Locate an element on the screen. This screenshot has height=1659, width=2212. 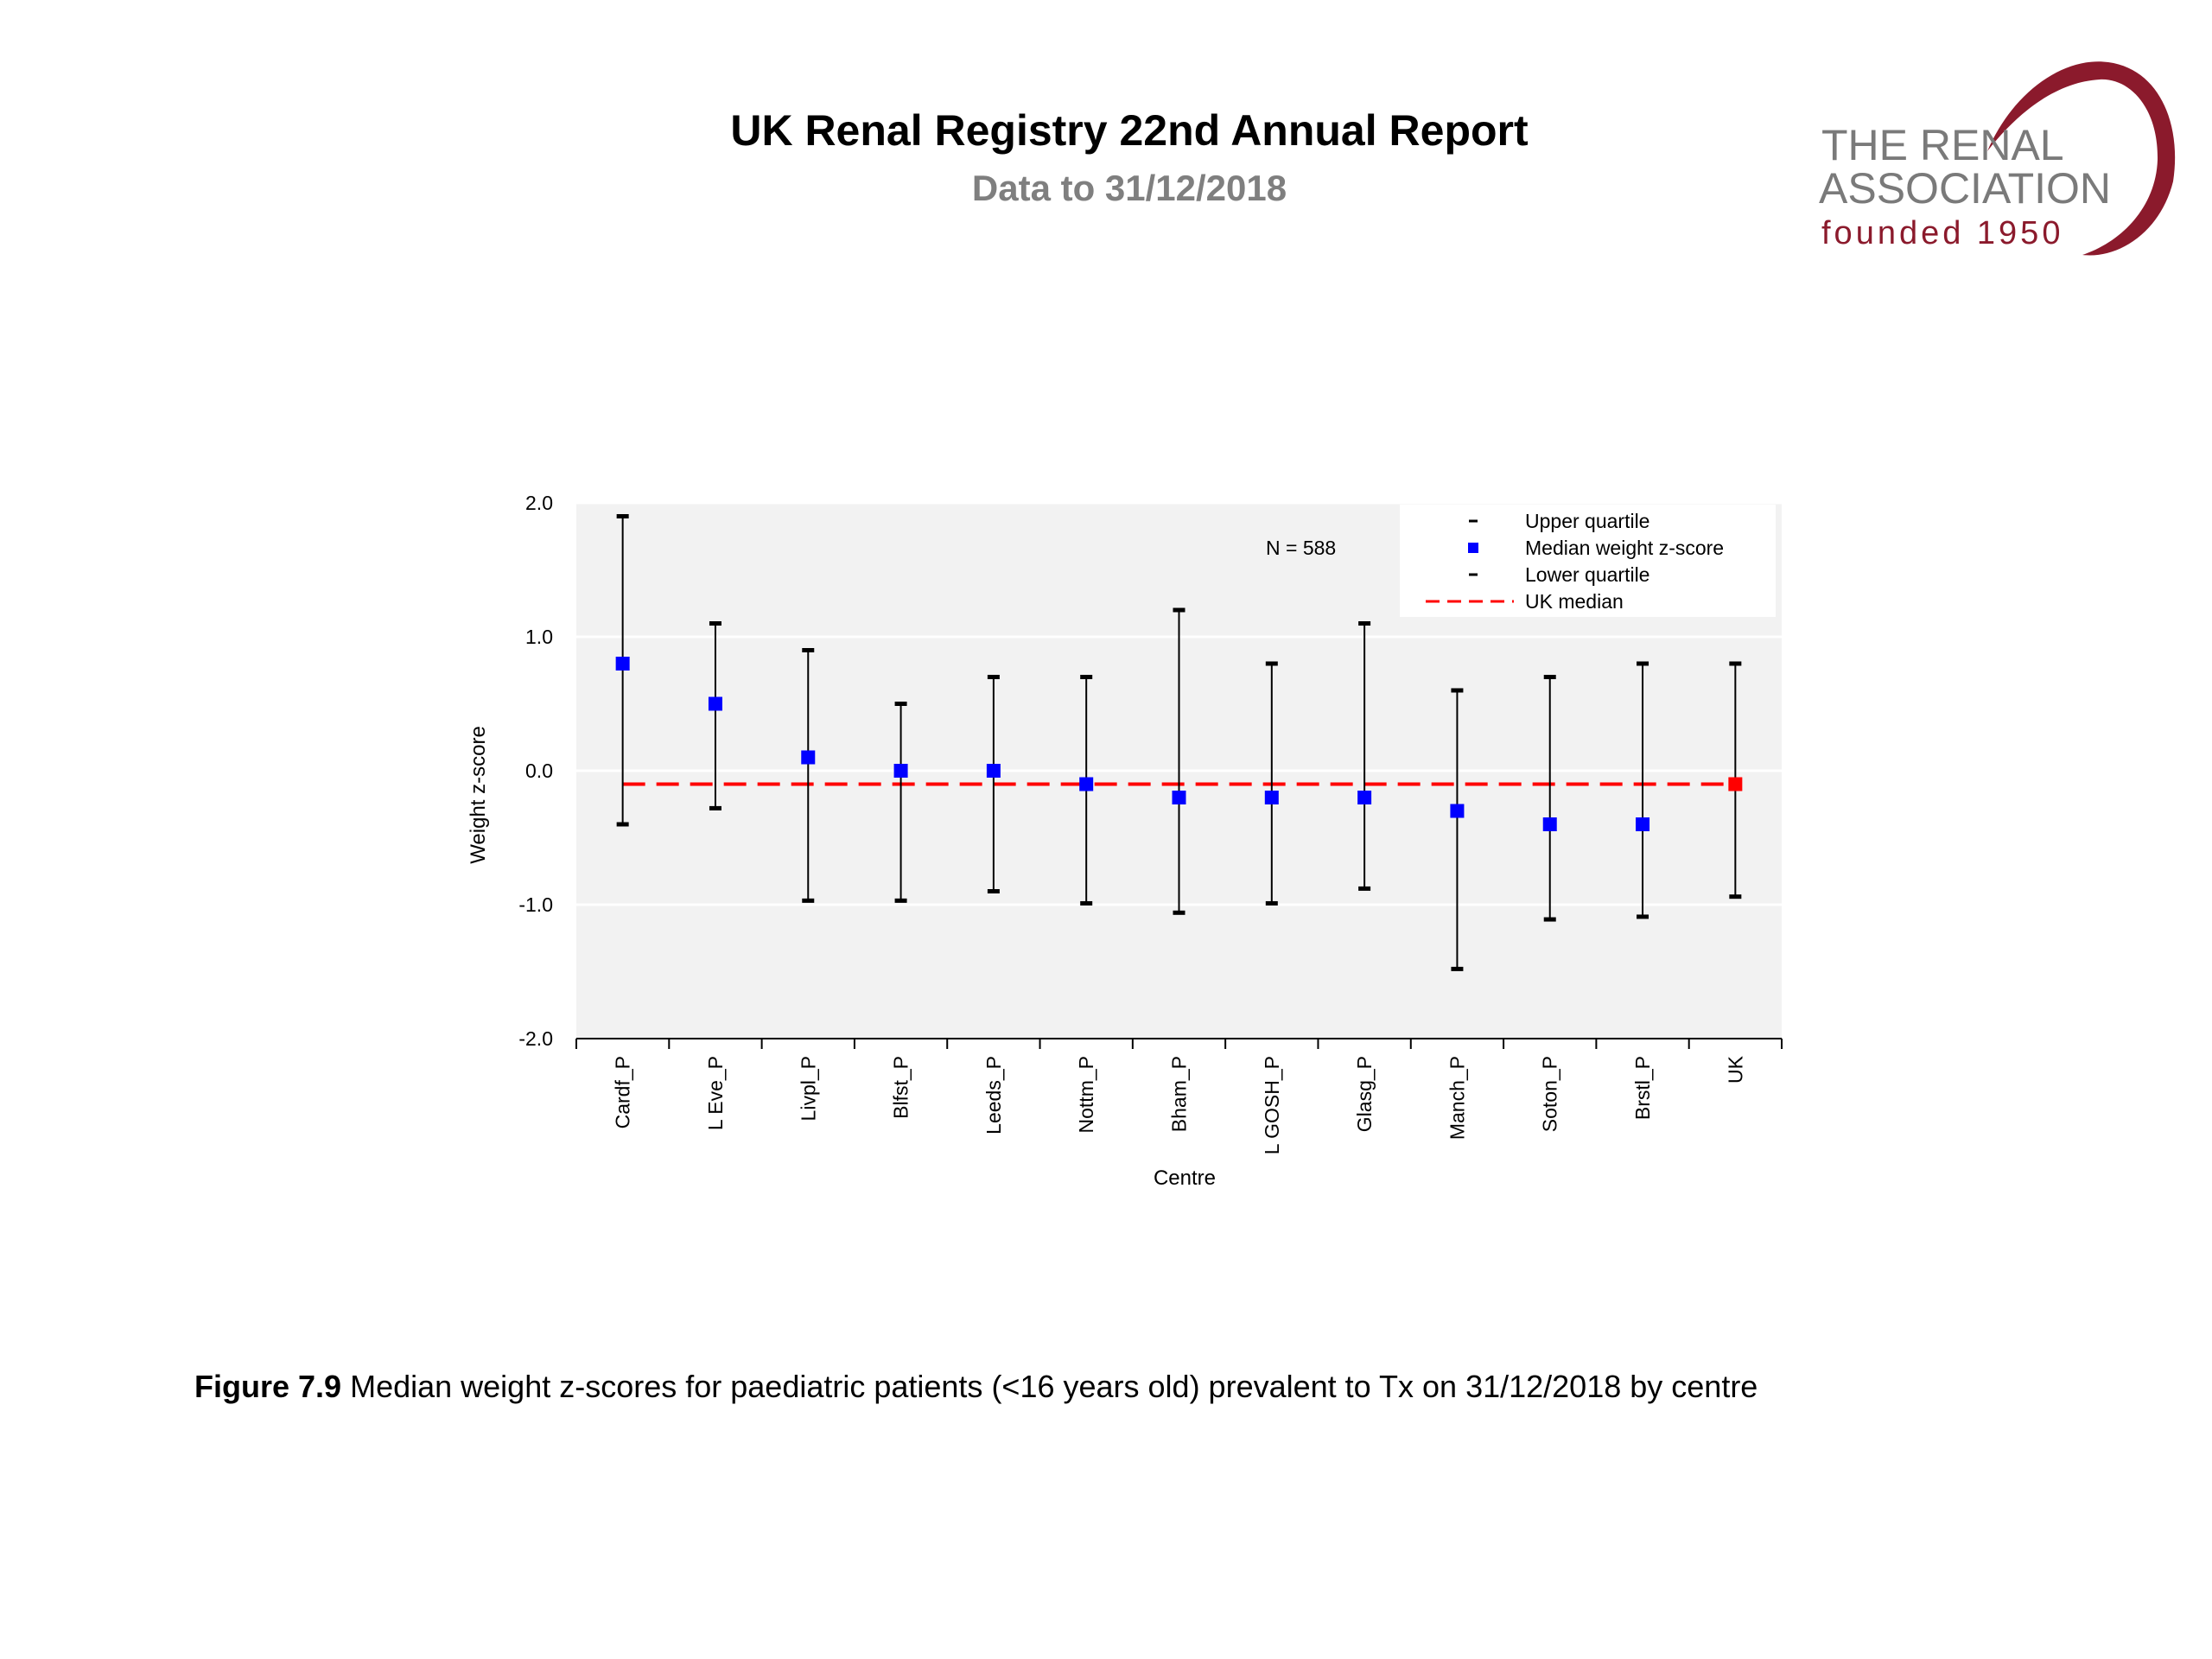
logo-line-2: ASSOCIATION is located at coordinates (1965, 188).